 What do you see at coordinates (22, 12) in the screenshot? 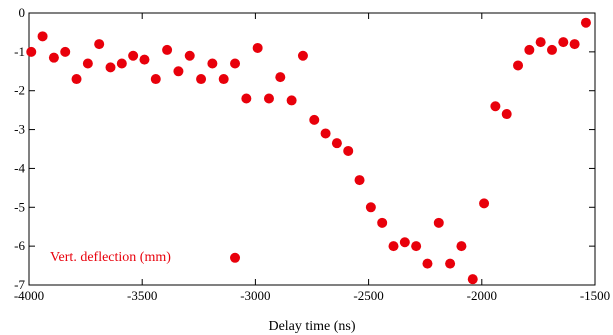
I see `y-tick-label: 0` at bounding box center [22, 12].